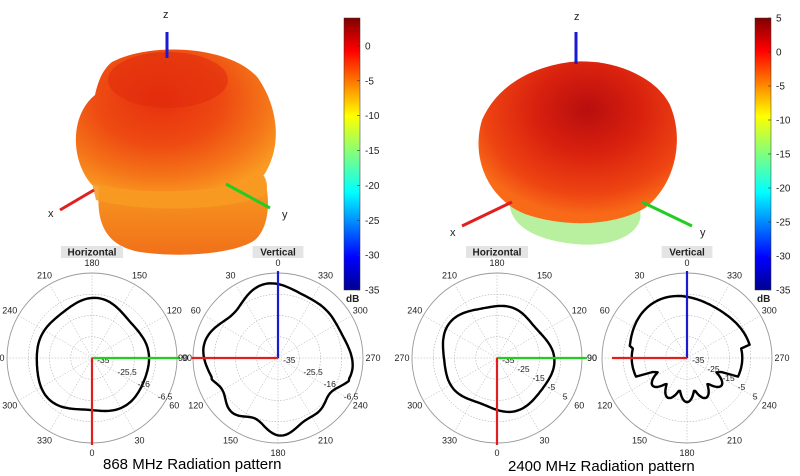 The image size is (800, 476). I want to click on colorbar-868-tick-label: -10, so click(372, 116).